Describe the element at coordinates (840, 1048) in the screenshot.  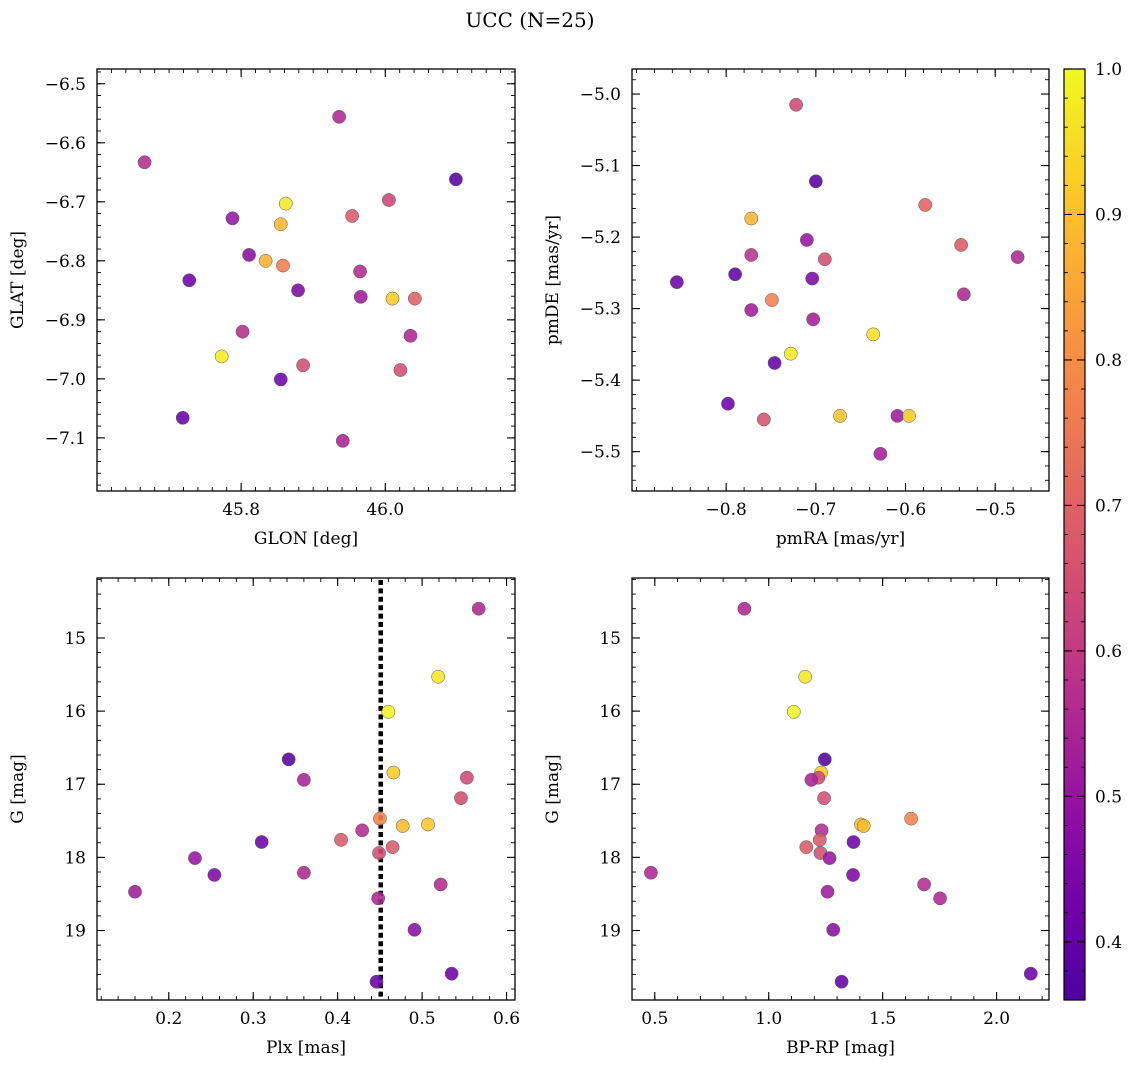
I see `x-axis-label: BP-RP [mag]` at that location.